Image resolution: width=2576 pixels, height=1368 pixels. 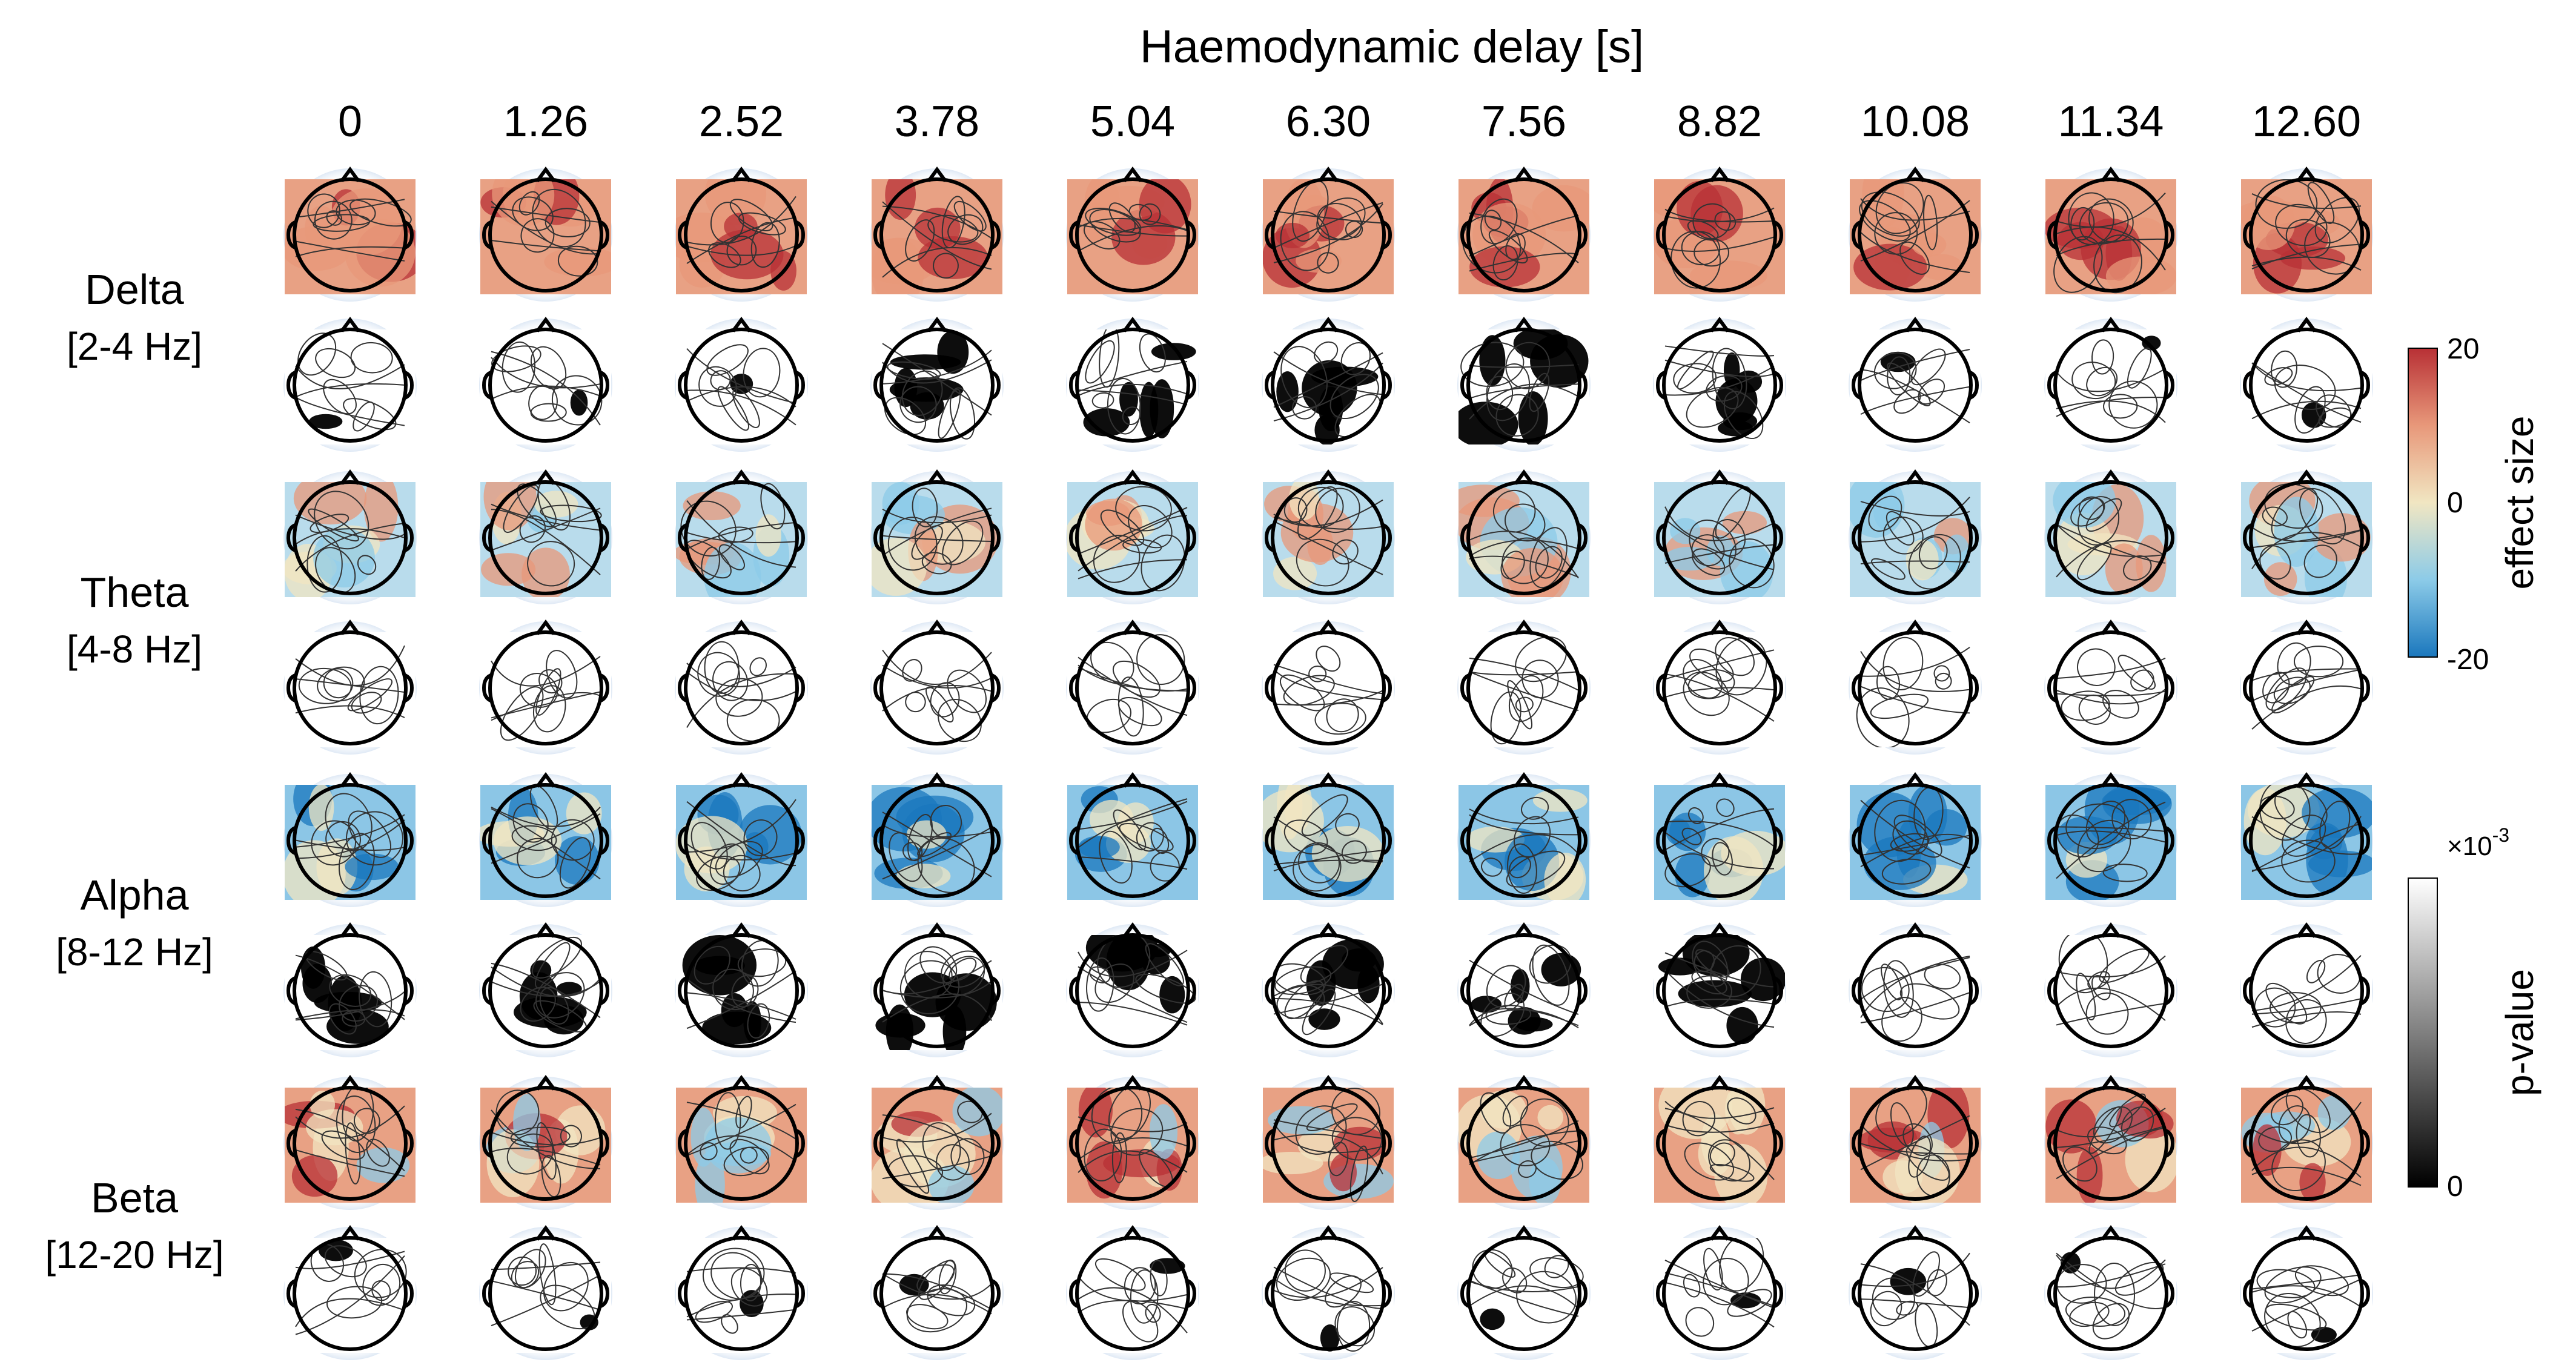 What do you see at coordinates (1915, 121) in the screenshot?
I see `delay-label: 10.08` at bounding box center [1915, 121].